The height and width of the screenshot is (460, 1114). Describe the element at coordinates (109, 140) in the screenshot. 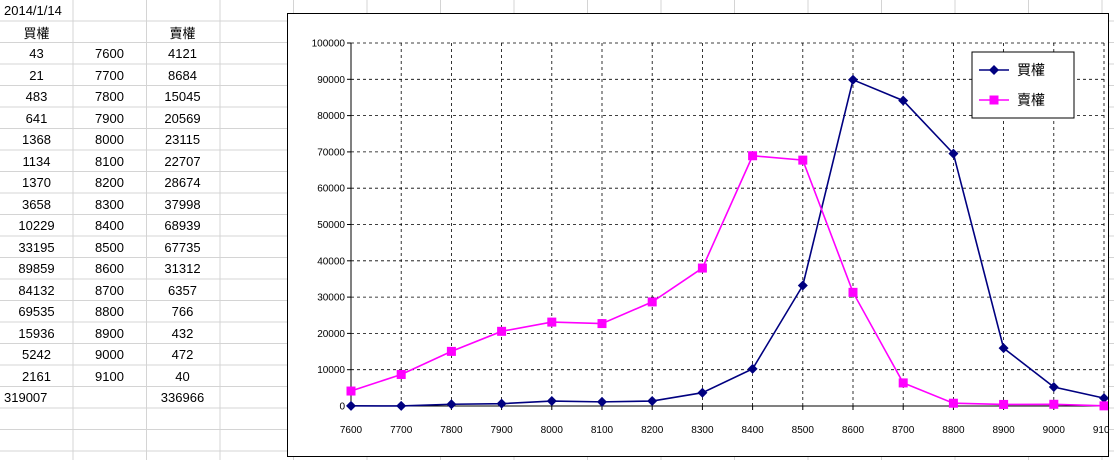

I see `strike-cell: 8000` at that location.